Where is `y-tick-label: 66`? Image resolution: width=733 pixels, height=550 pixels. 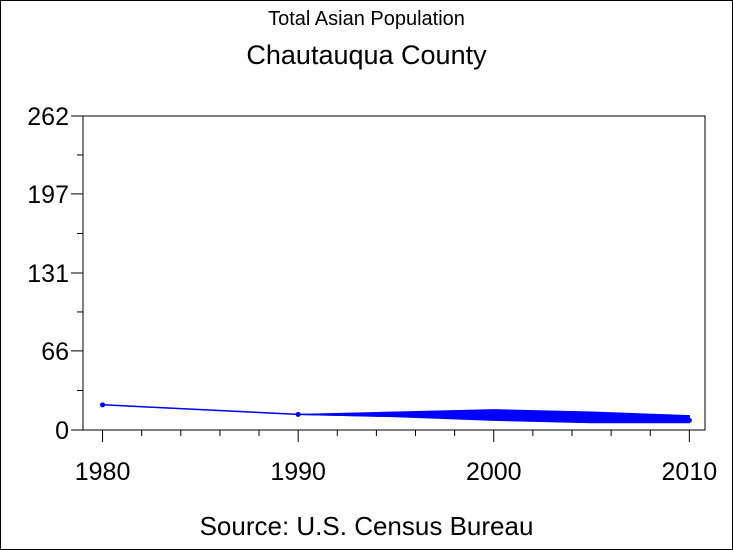
y-tick-label: 66 is located at coordinates (55, 352).